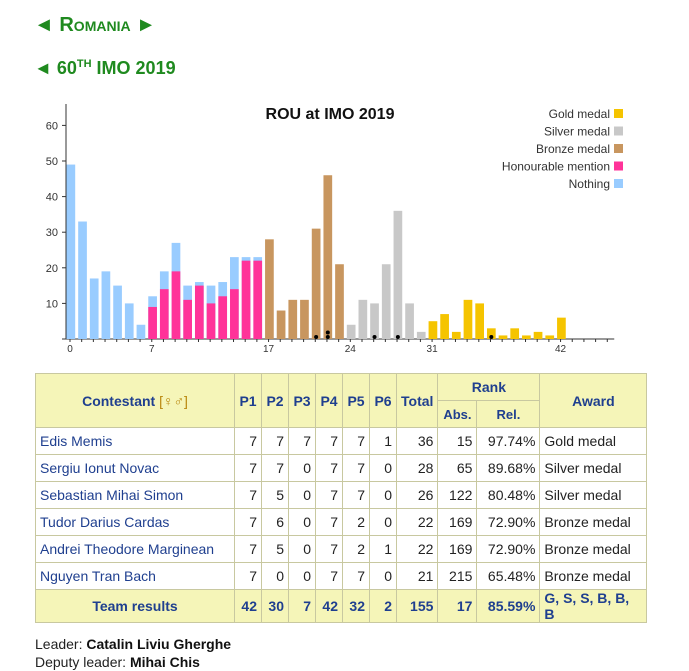  I want to click on y-tick-label: 50, so click(52, 162).